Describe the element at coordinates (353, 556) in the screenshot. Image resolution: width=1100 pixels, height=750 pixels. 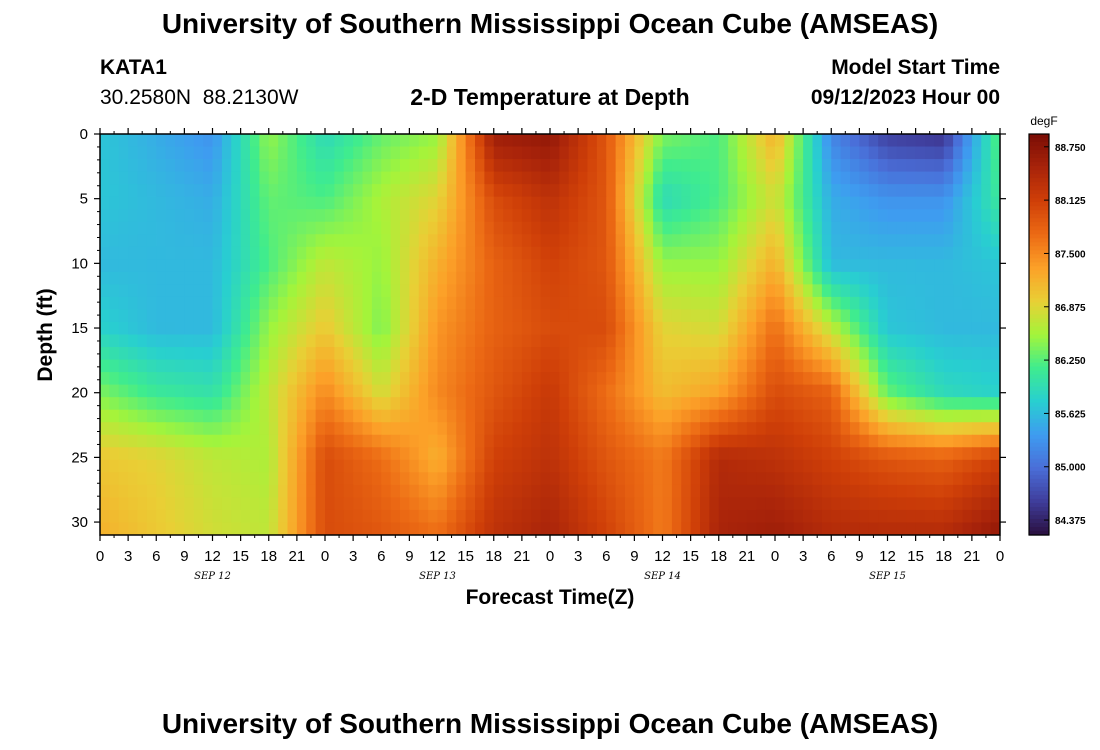
I see `x-tick-label: 3` at that location.